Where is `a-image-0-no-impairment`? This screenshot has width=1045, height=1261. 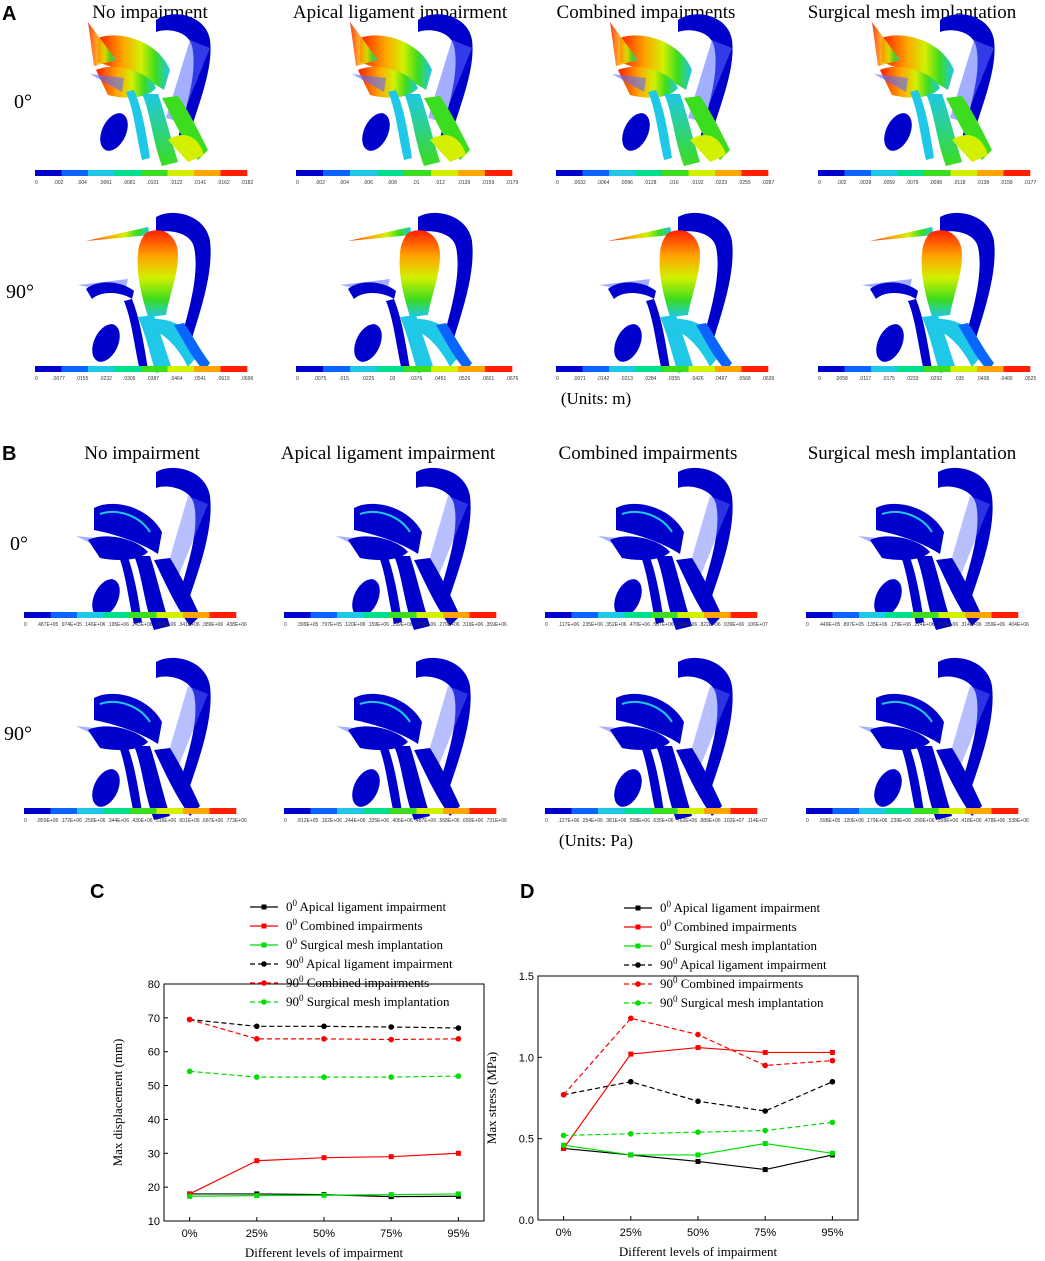 a-image-0-no-impairment is located at coordinates (149, 90).